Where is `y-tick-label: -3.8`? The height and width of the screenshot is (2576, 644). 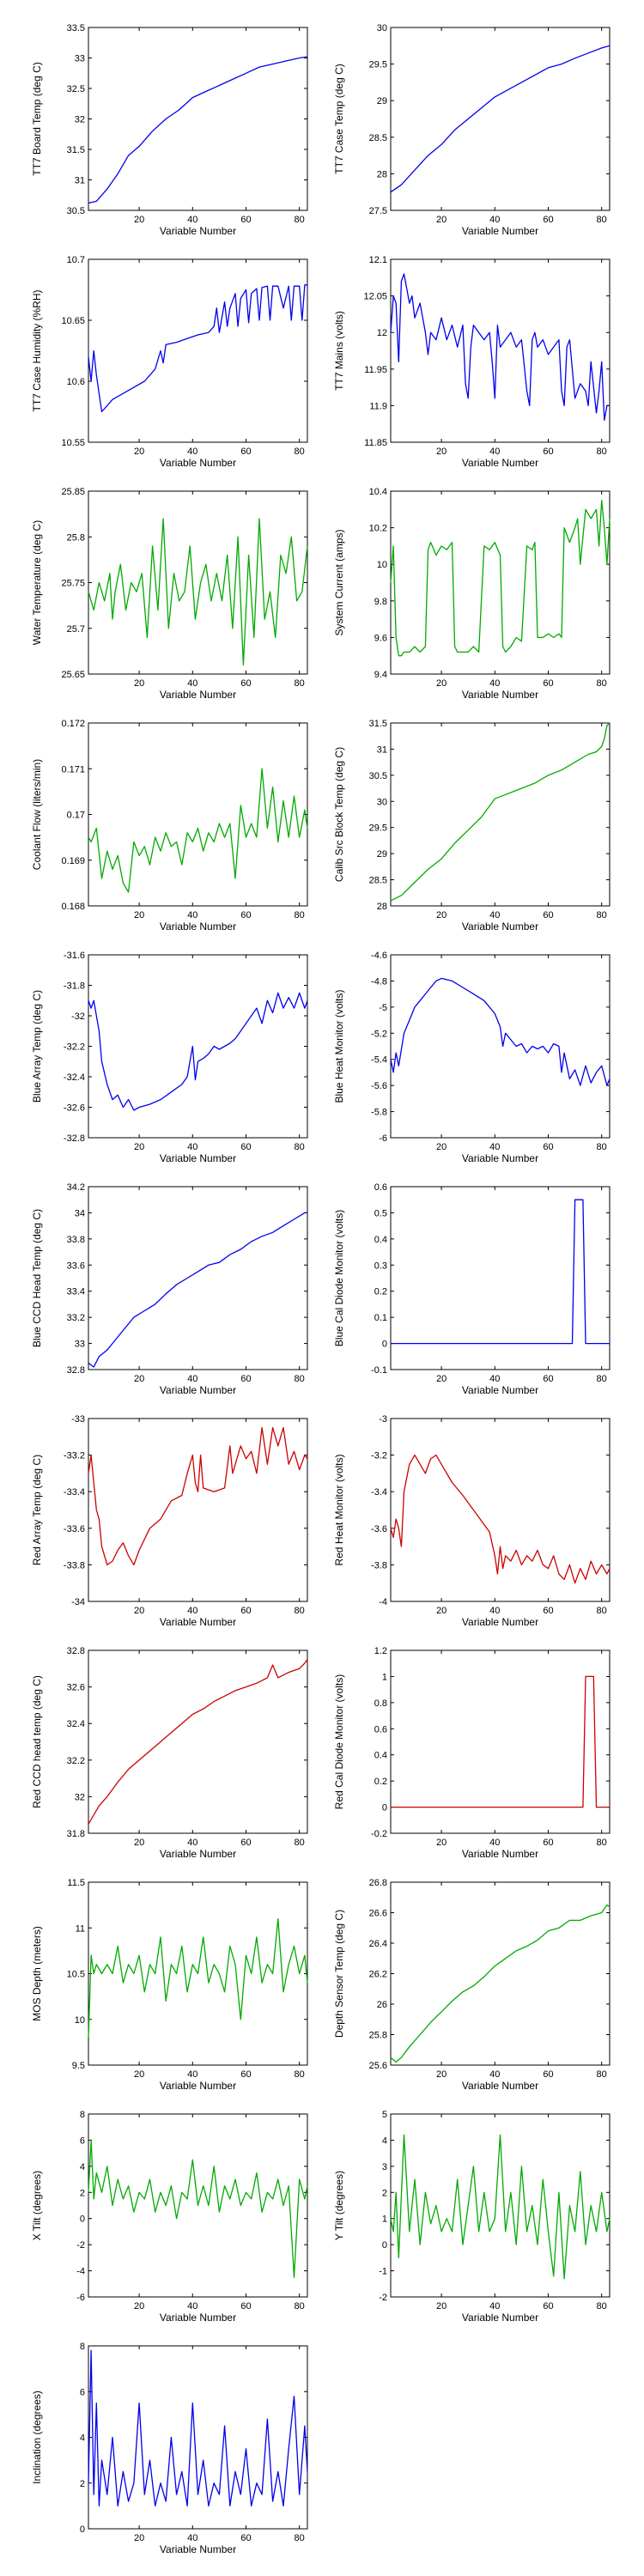 y-tick-label: -3.8 is located at coordinates (379, 1565).